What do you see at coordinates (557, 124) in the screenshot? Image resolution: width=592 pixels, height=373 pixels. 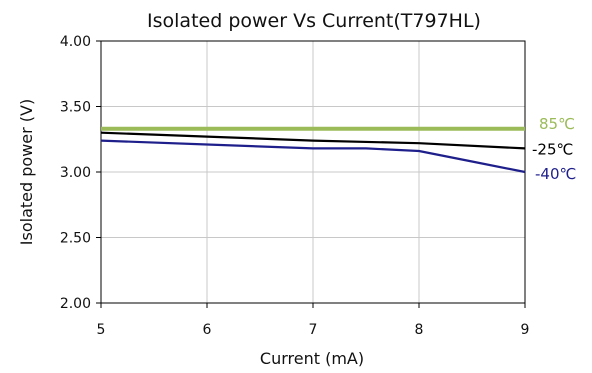 I see `series-label: 85℃` at bounding box center [557, 124].